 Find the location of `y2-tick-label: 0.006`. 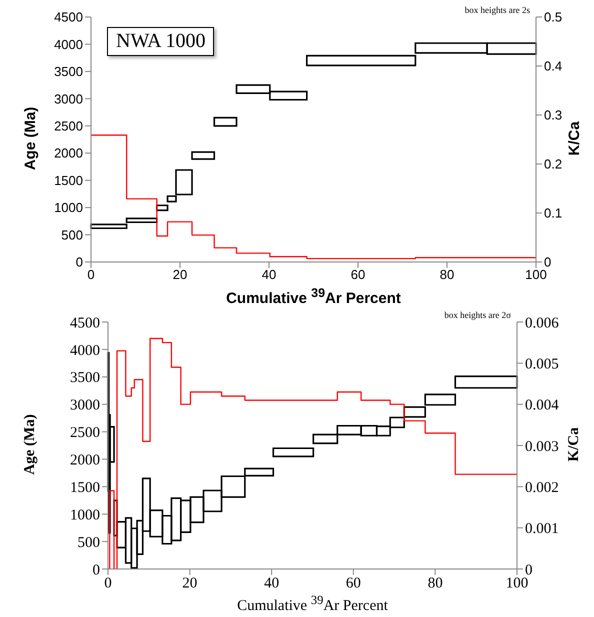

y2-tick-label: 0.006 is located at coordinates (542, 323).